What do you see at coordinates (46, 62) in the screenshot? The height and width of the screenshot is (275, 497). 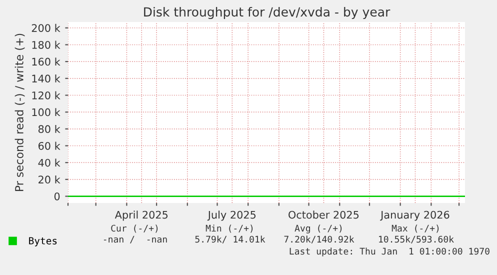 I see `y-tick-label: 160 k` at bounding box center [46, 62].